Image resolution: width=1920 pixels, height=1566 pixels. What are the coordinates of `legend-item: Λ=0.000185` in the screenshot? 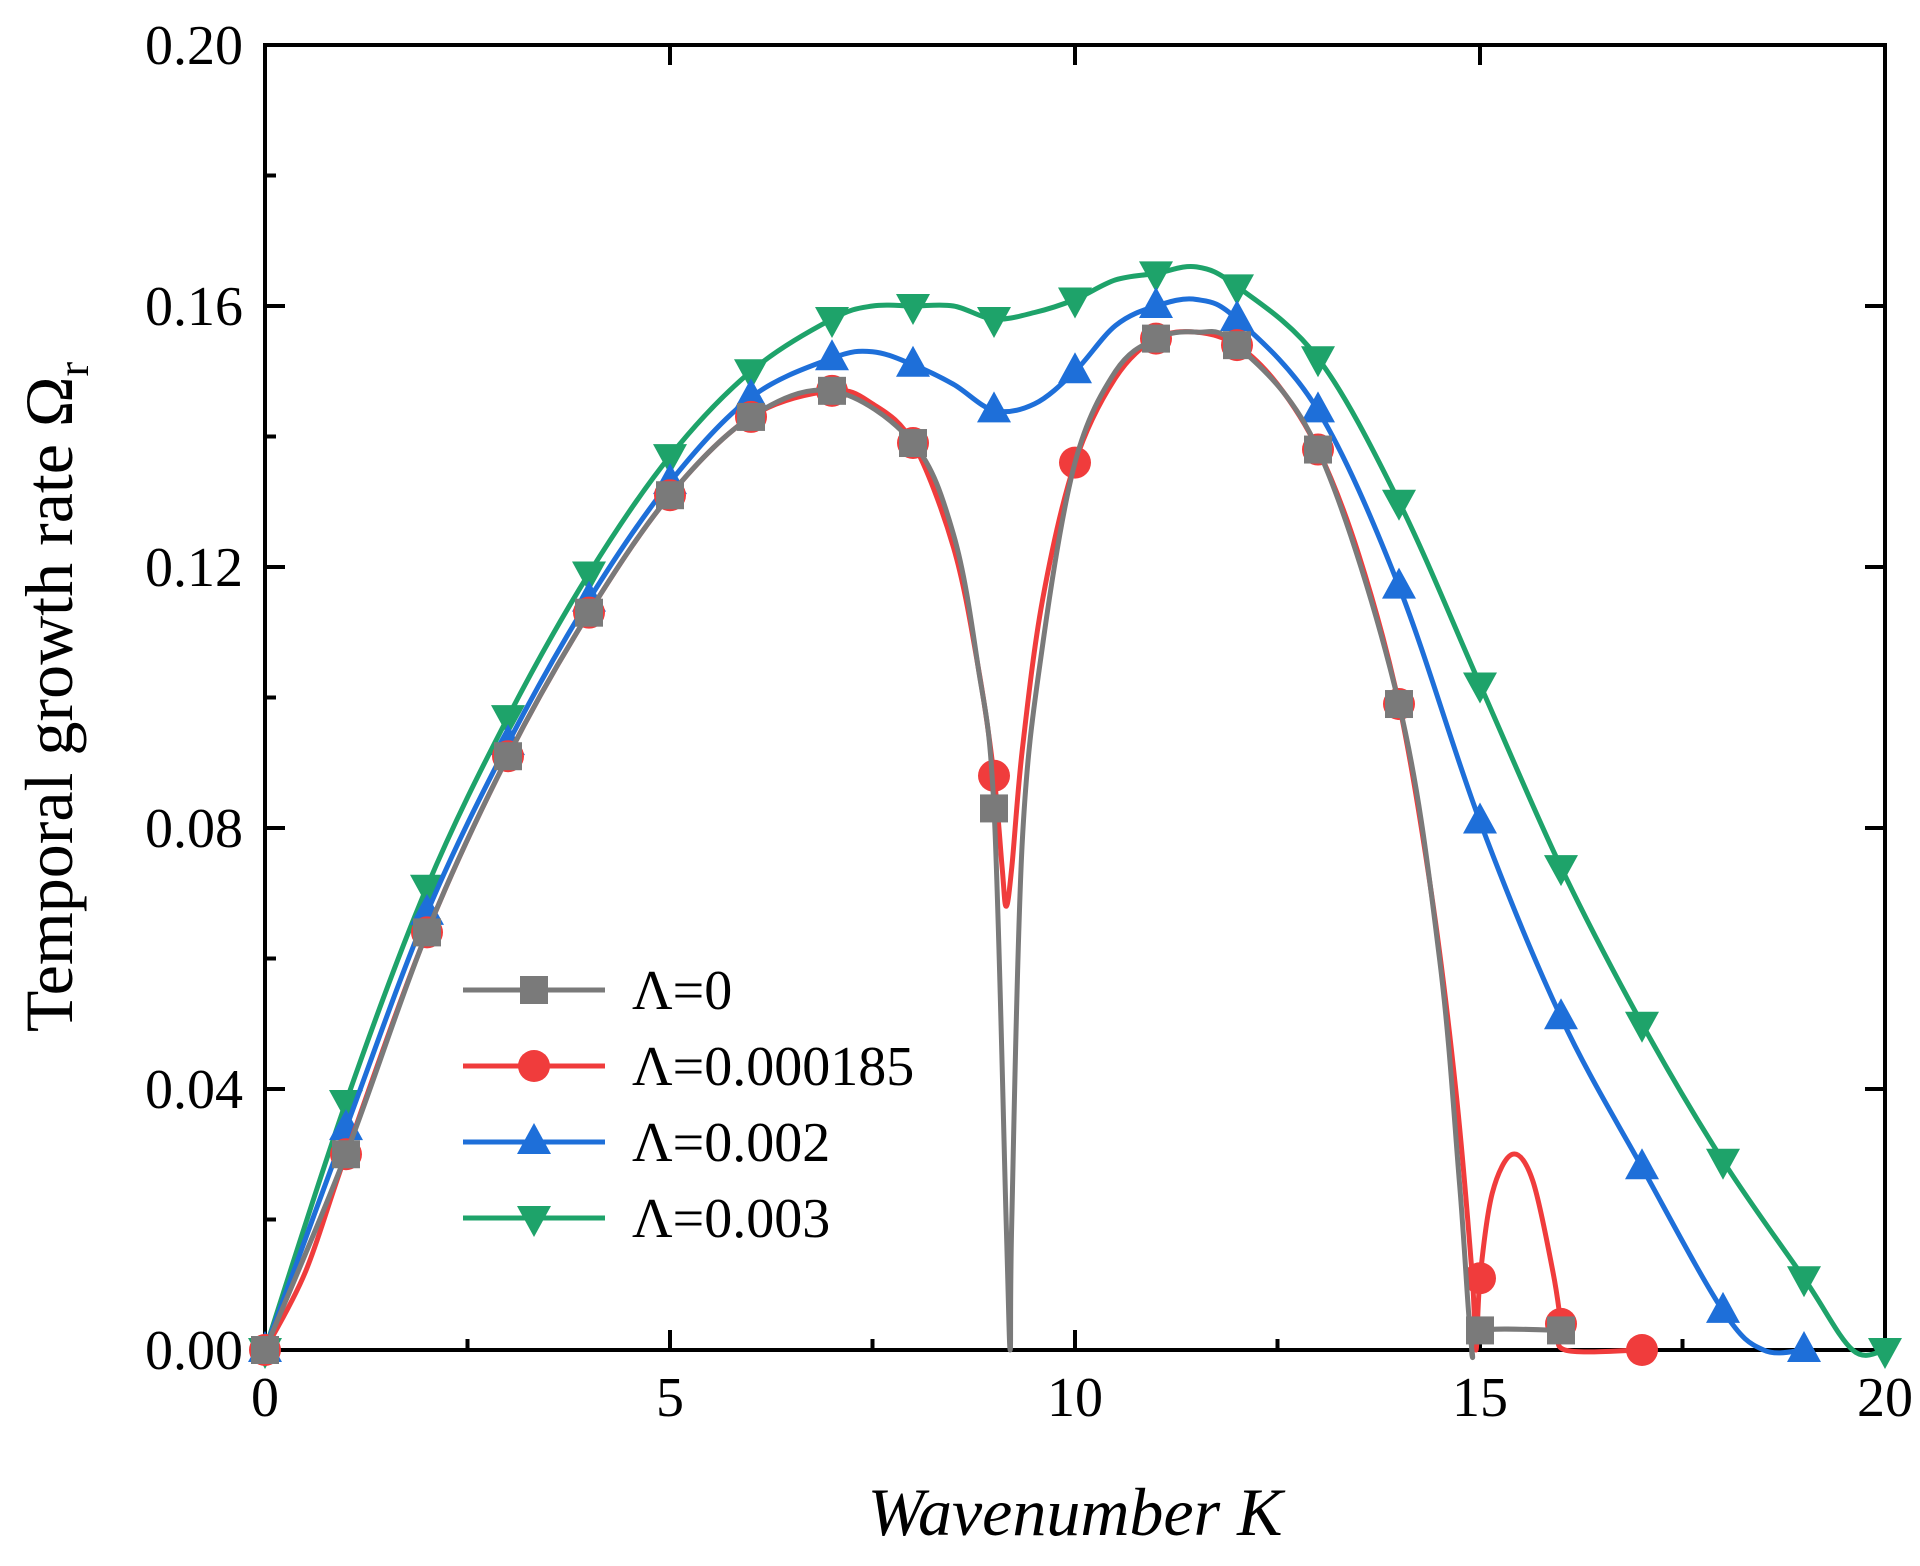 It's located at (688, 1067).